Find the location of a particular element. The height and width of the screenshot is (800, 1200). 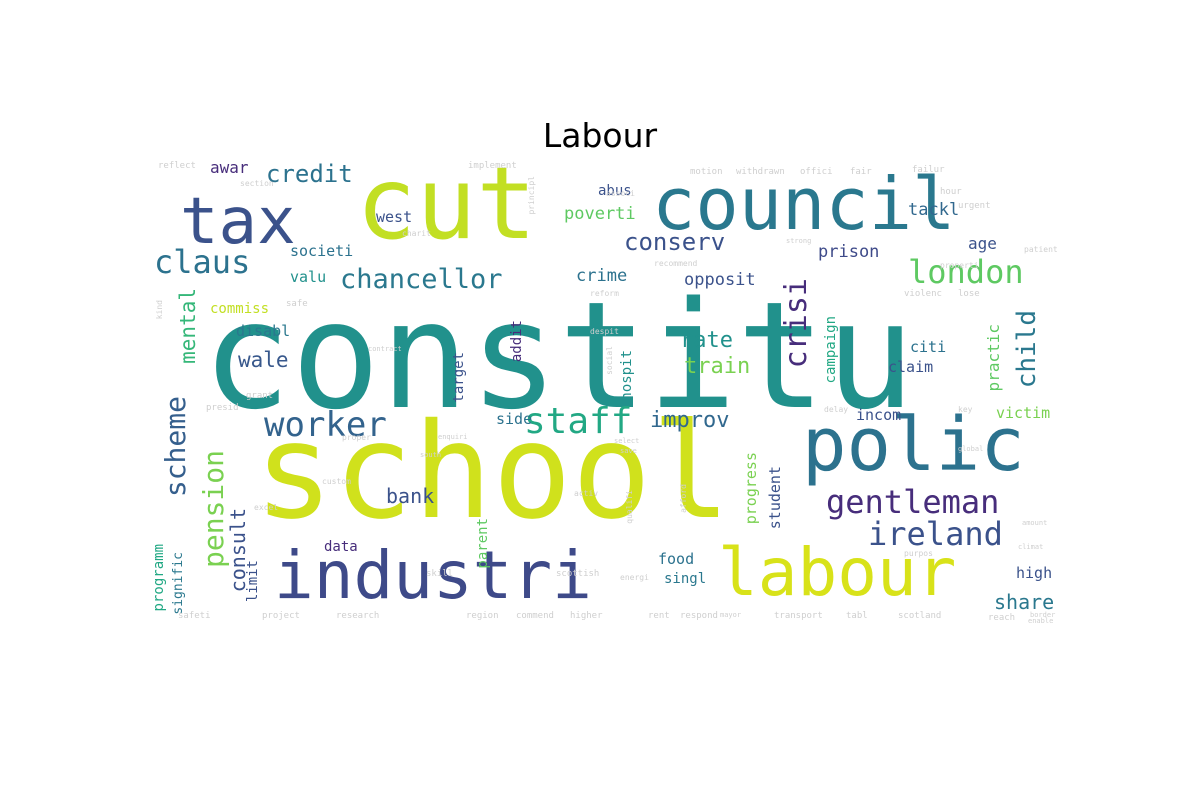

cloud-word: tax is located at coordinates (238, 222).